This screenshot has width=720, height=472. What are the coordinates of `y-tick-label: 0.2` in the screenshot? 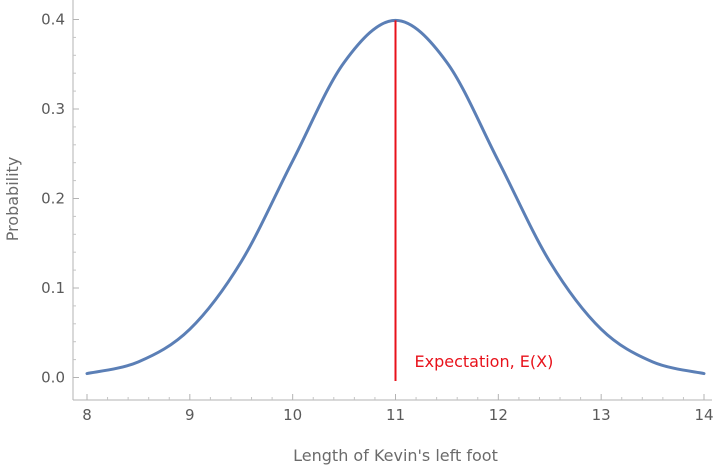 It's located at (53, 199).